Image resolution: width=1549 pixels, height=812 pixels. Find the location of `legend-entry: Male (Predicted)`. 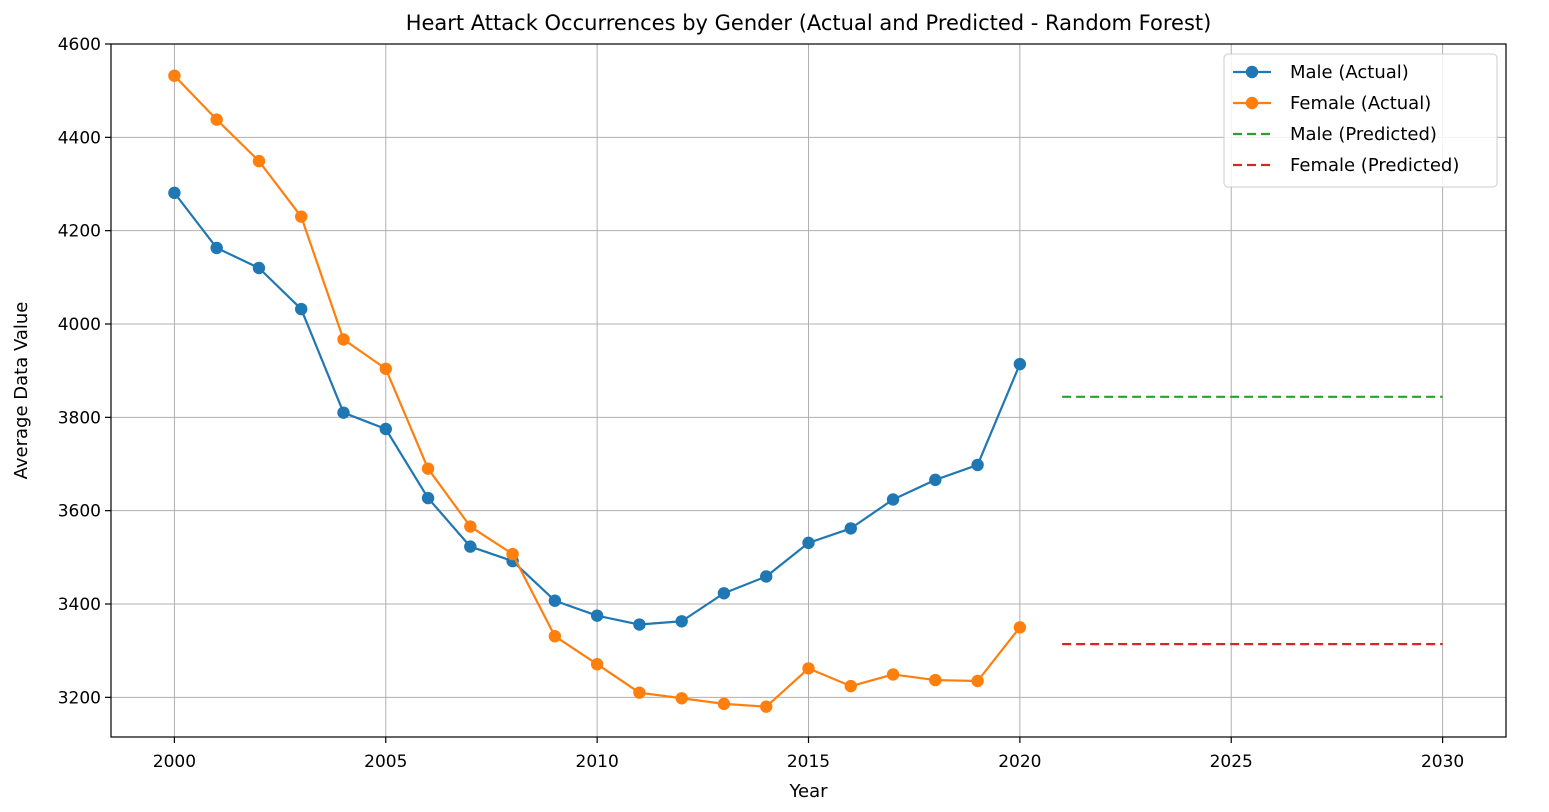

legend-entry: Male (Predicted) is located at coordinates (1335, 134).